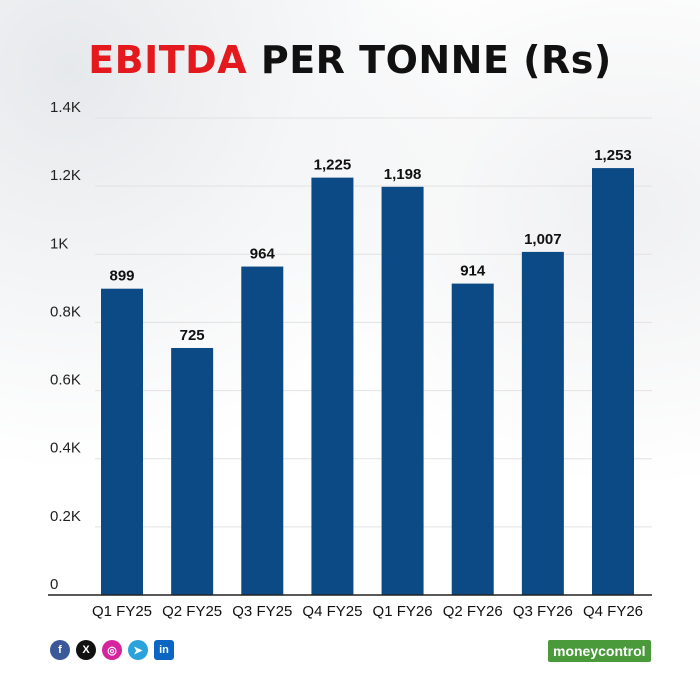 The image size is (700, 700). I want to click on title-highlight: EBITDA, so click(168, 60).